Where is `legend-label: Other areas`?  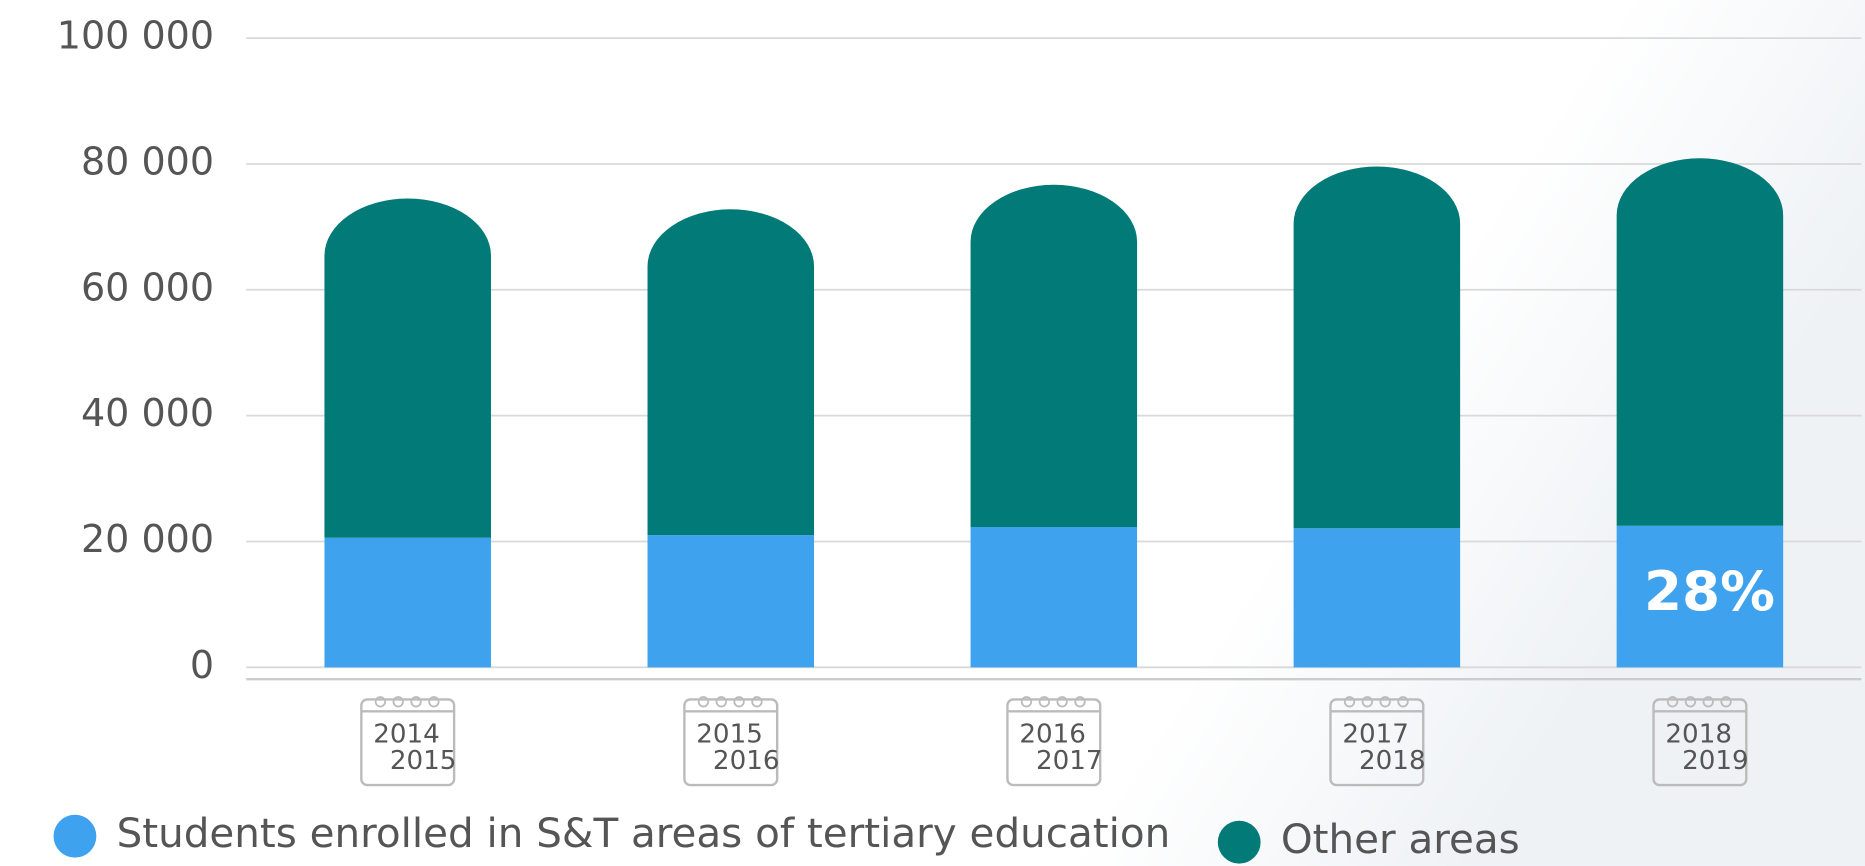 legend-label: Other areas is located at coordinates (1400, 839).